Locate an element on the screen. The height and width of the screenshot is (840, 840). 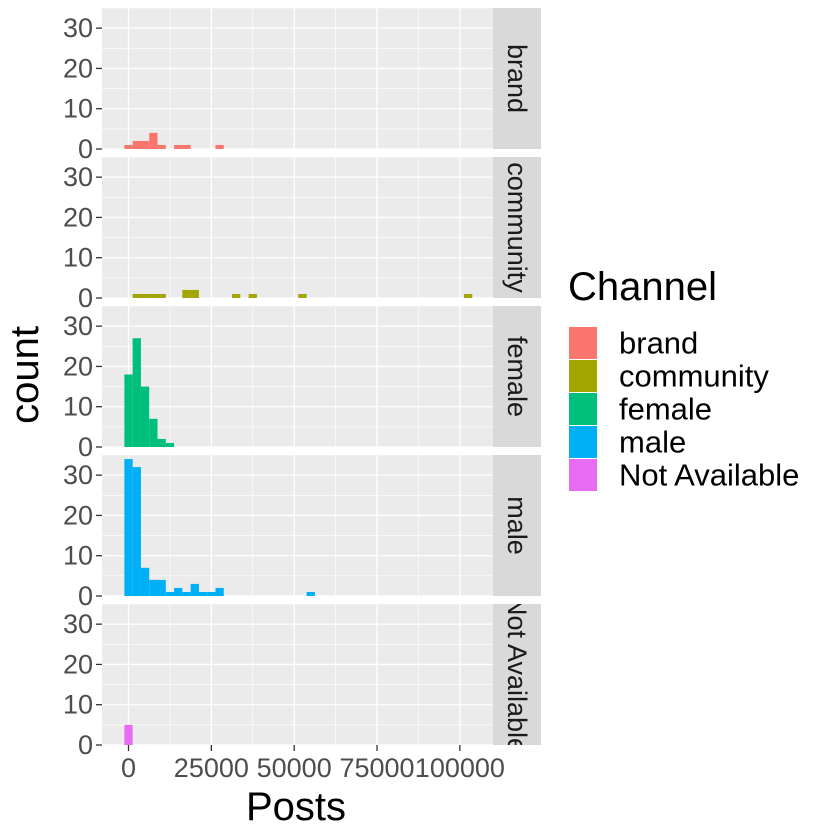
legend-label: male is located at coordinates (652, 442).